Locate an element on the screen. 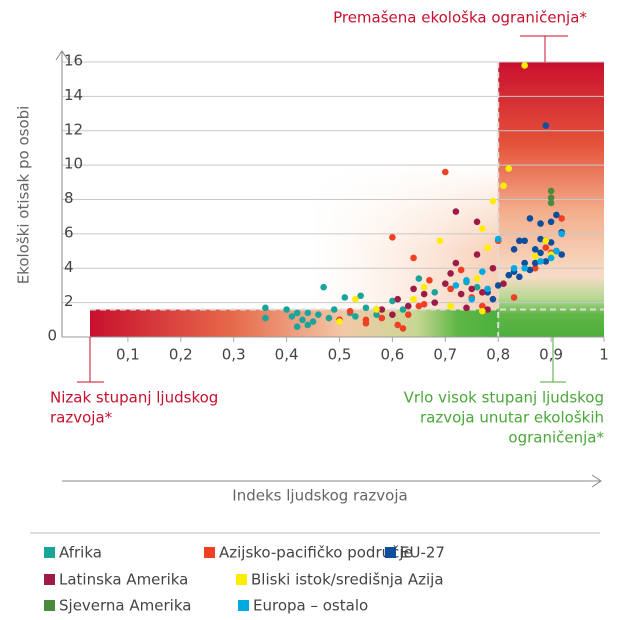 This screenshot has width=623, height=620. legend-label: Azijsko-pacifičko područje is located at coordinates (316, 553).